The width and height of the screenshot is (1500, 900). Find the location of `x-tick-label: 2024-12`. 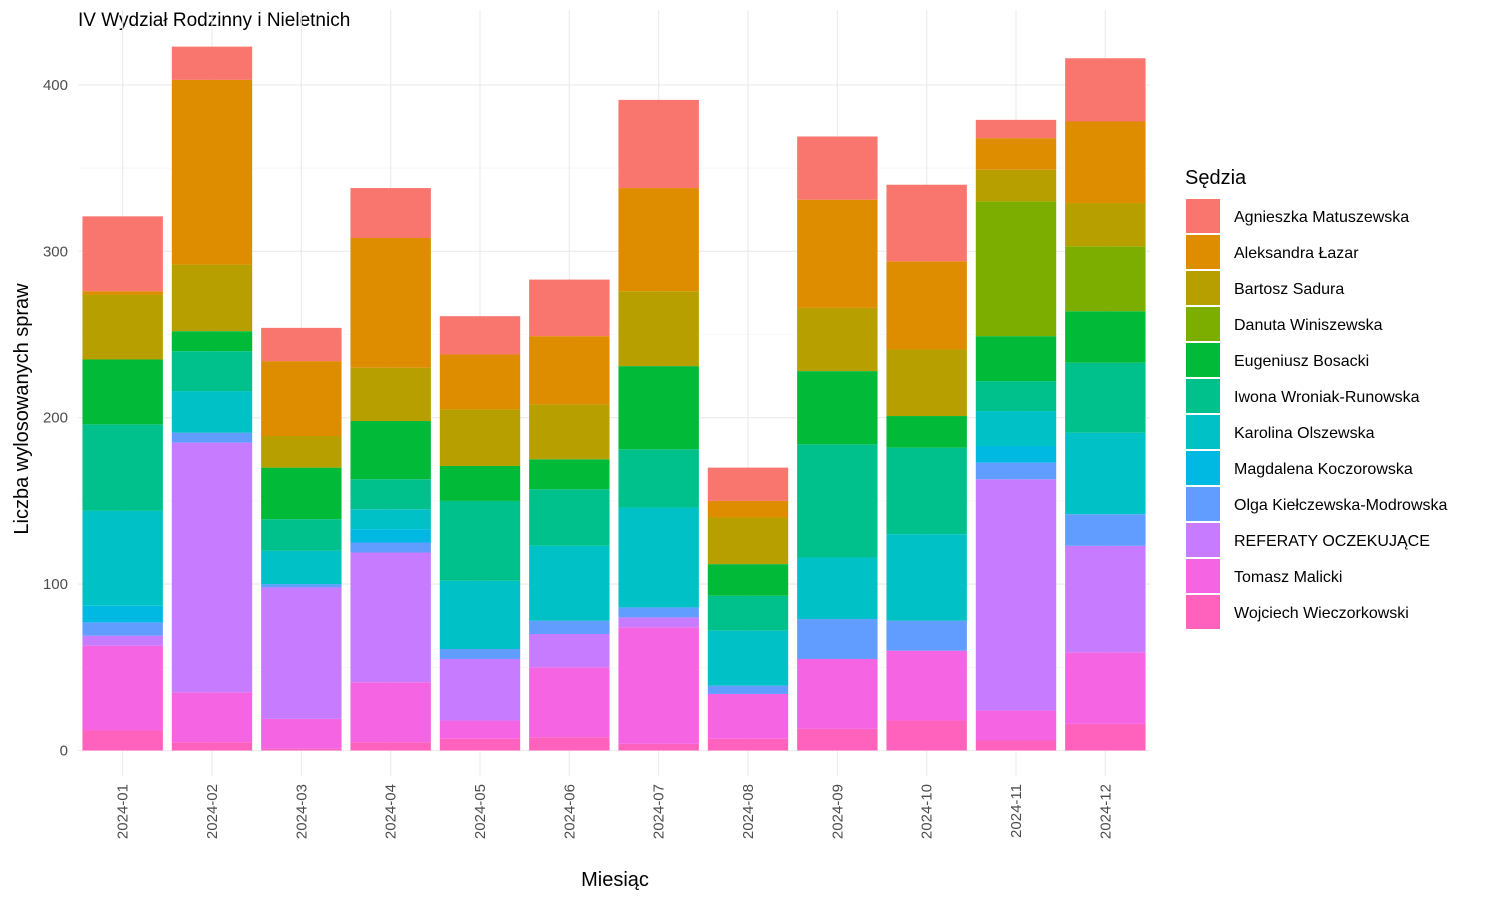

x-tick-label: 2024-12 is located at coordinates (1105, 811).